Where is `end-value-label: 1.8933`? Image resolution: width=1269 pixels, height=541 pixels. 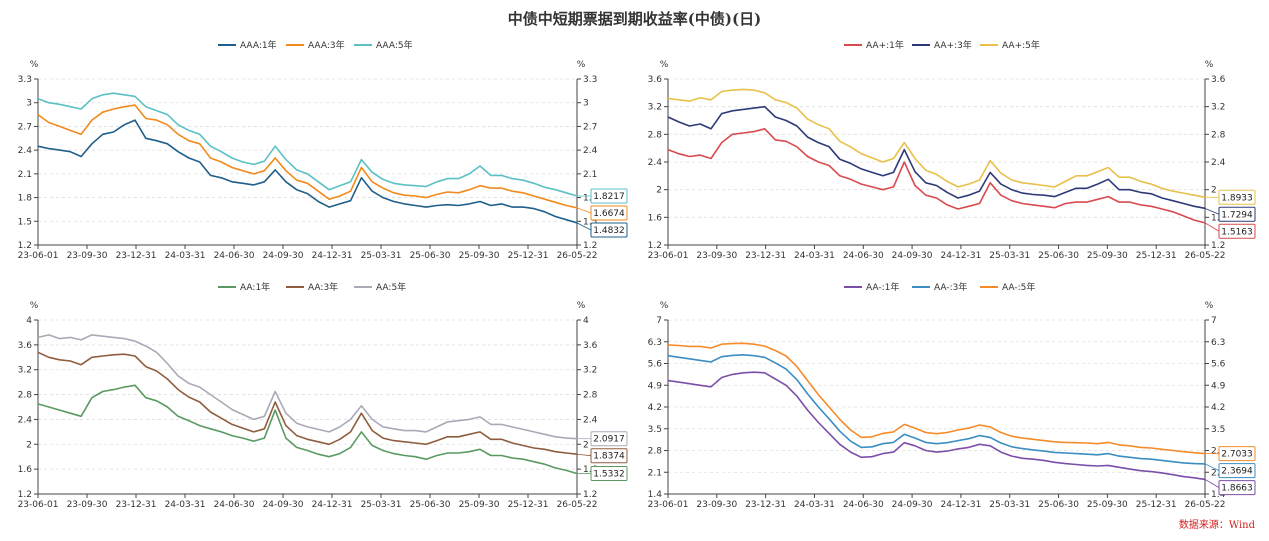
end-value-label: 1.8933 is located at coordinates (1237, 198).